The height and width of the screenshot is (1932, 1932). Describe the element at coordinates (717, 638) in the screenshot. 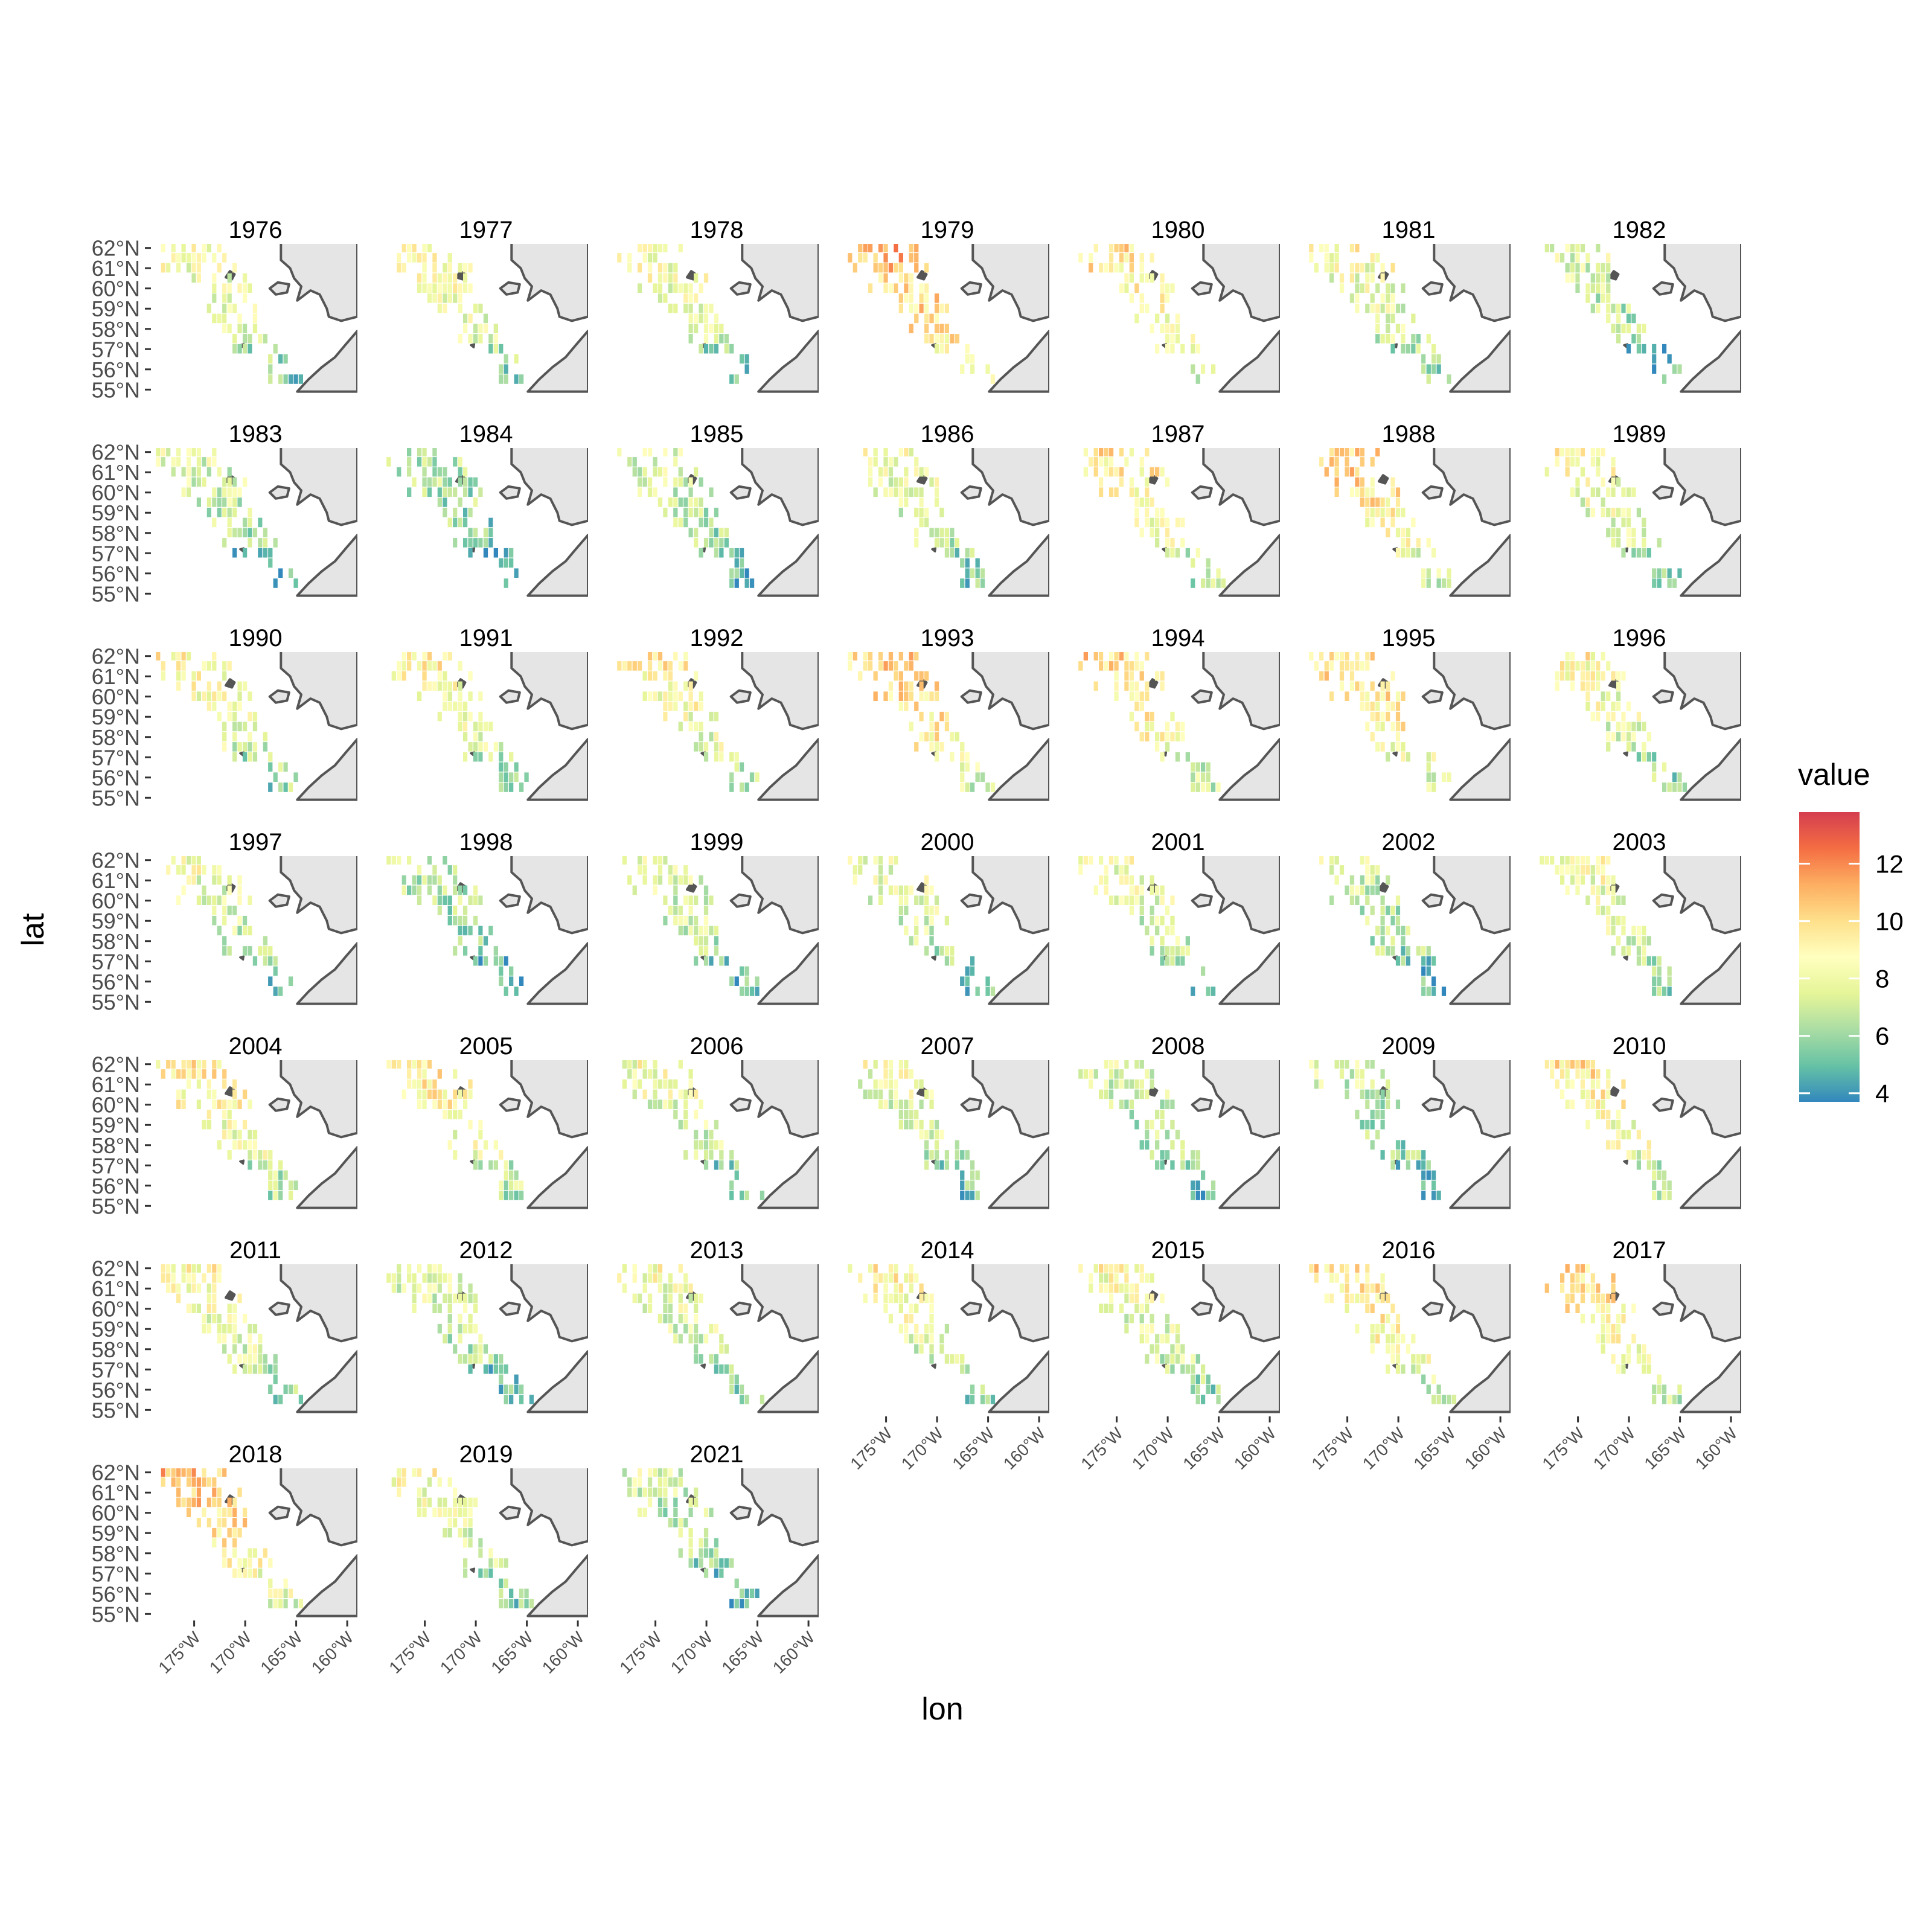

I see `facet-title: 1992` at that location.